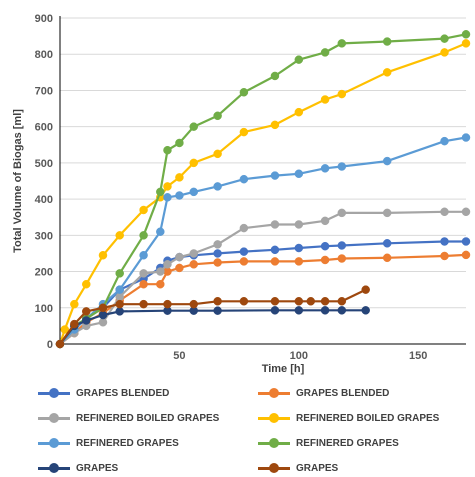  Describe the element at coordinates (299, 356) in the screenshot. I see `x-tick-label: 100` at that location.